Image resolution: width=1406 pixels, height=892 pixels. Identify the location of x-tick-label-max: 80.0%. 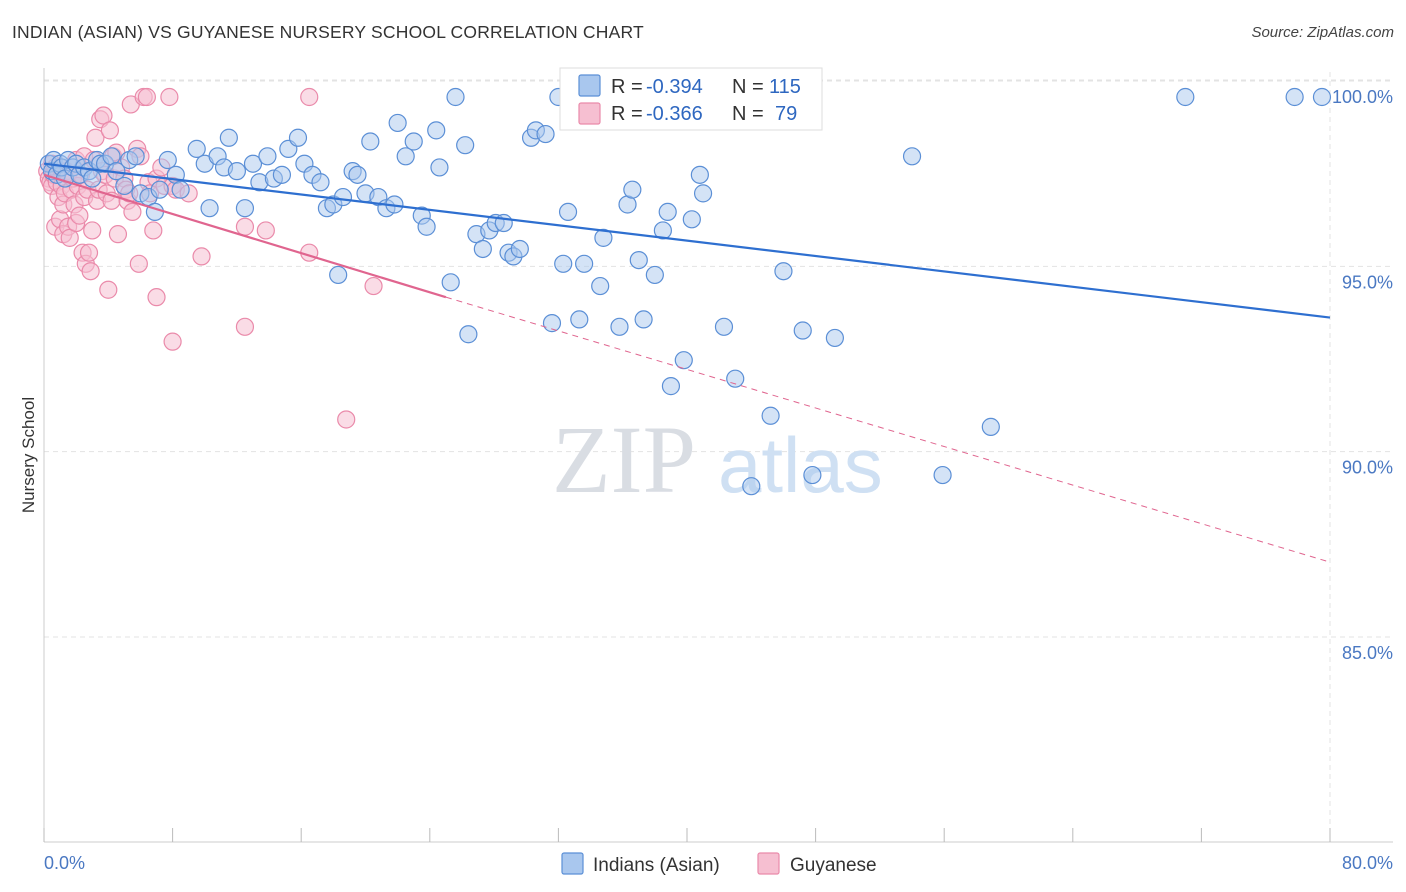
(1367, 863).